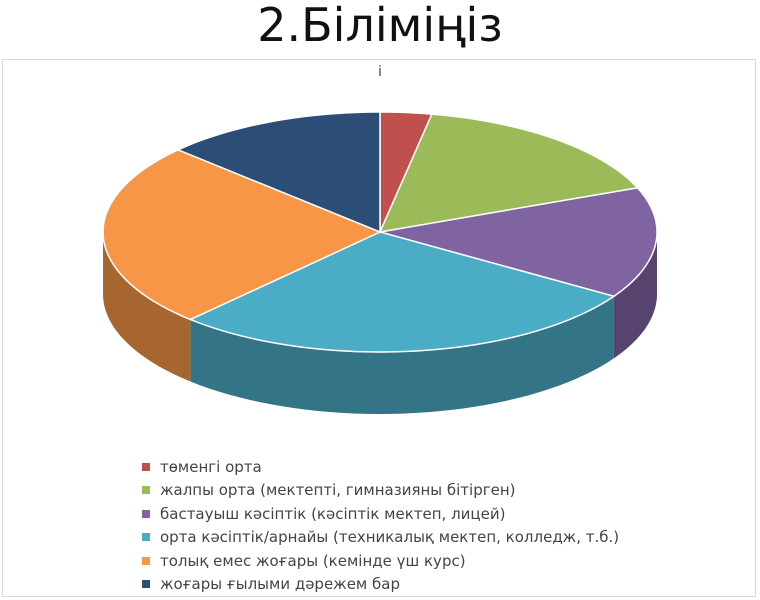 This screenshot has width=760, height=600. What do you see at coordinates (313, 560) in the screenshot?
I see `legend-label: толық емес жоғары (кемінде үш курс)` at bounding box center [313, 560].